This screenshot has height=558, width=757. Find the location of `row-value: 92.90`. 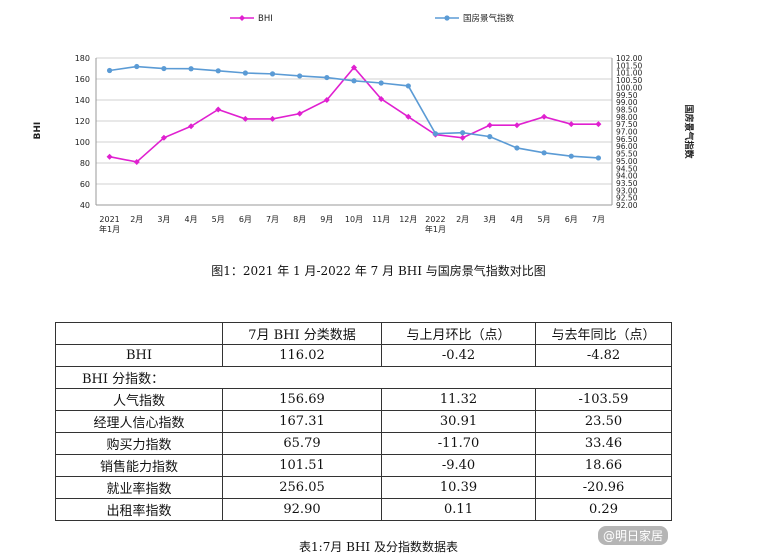

row-value: 92.90 is located at coordinates (302, 509).